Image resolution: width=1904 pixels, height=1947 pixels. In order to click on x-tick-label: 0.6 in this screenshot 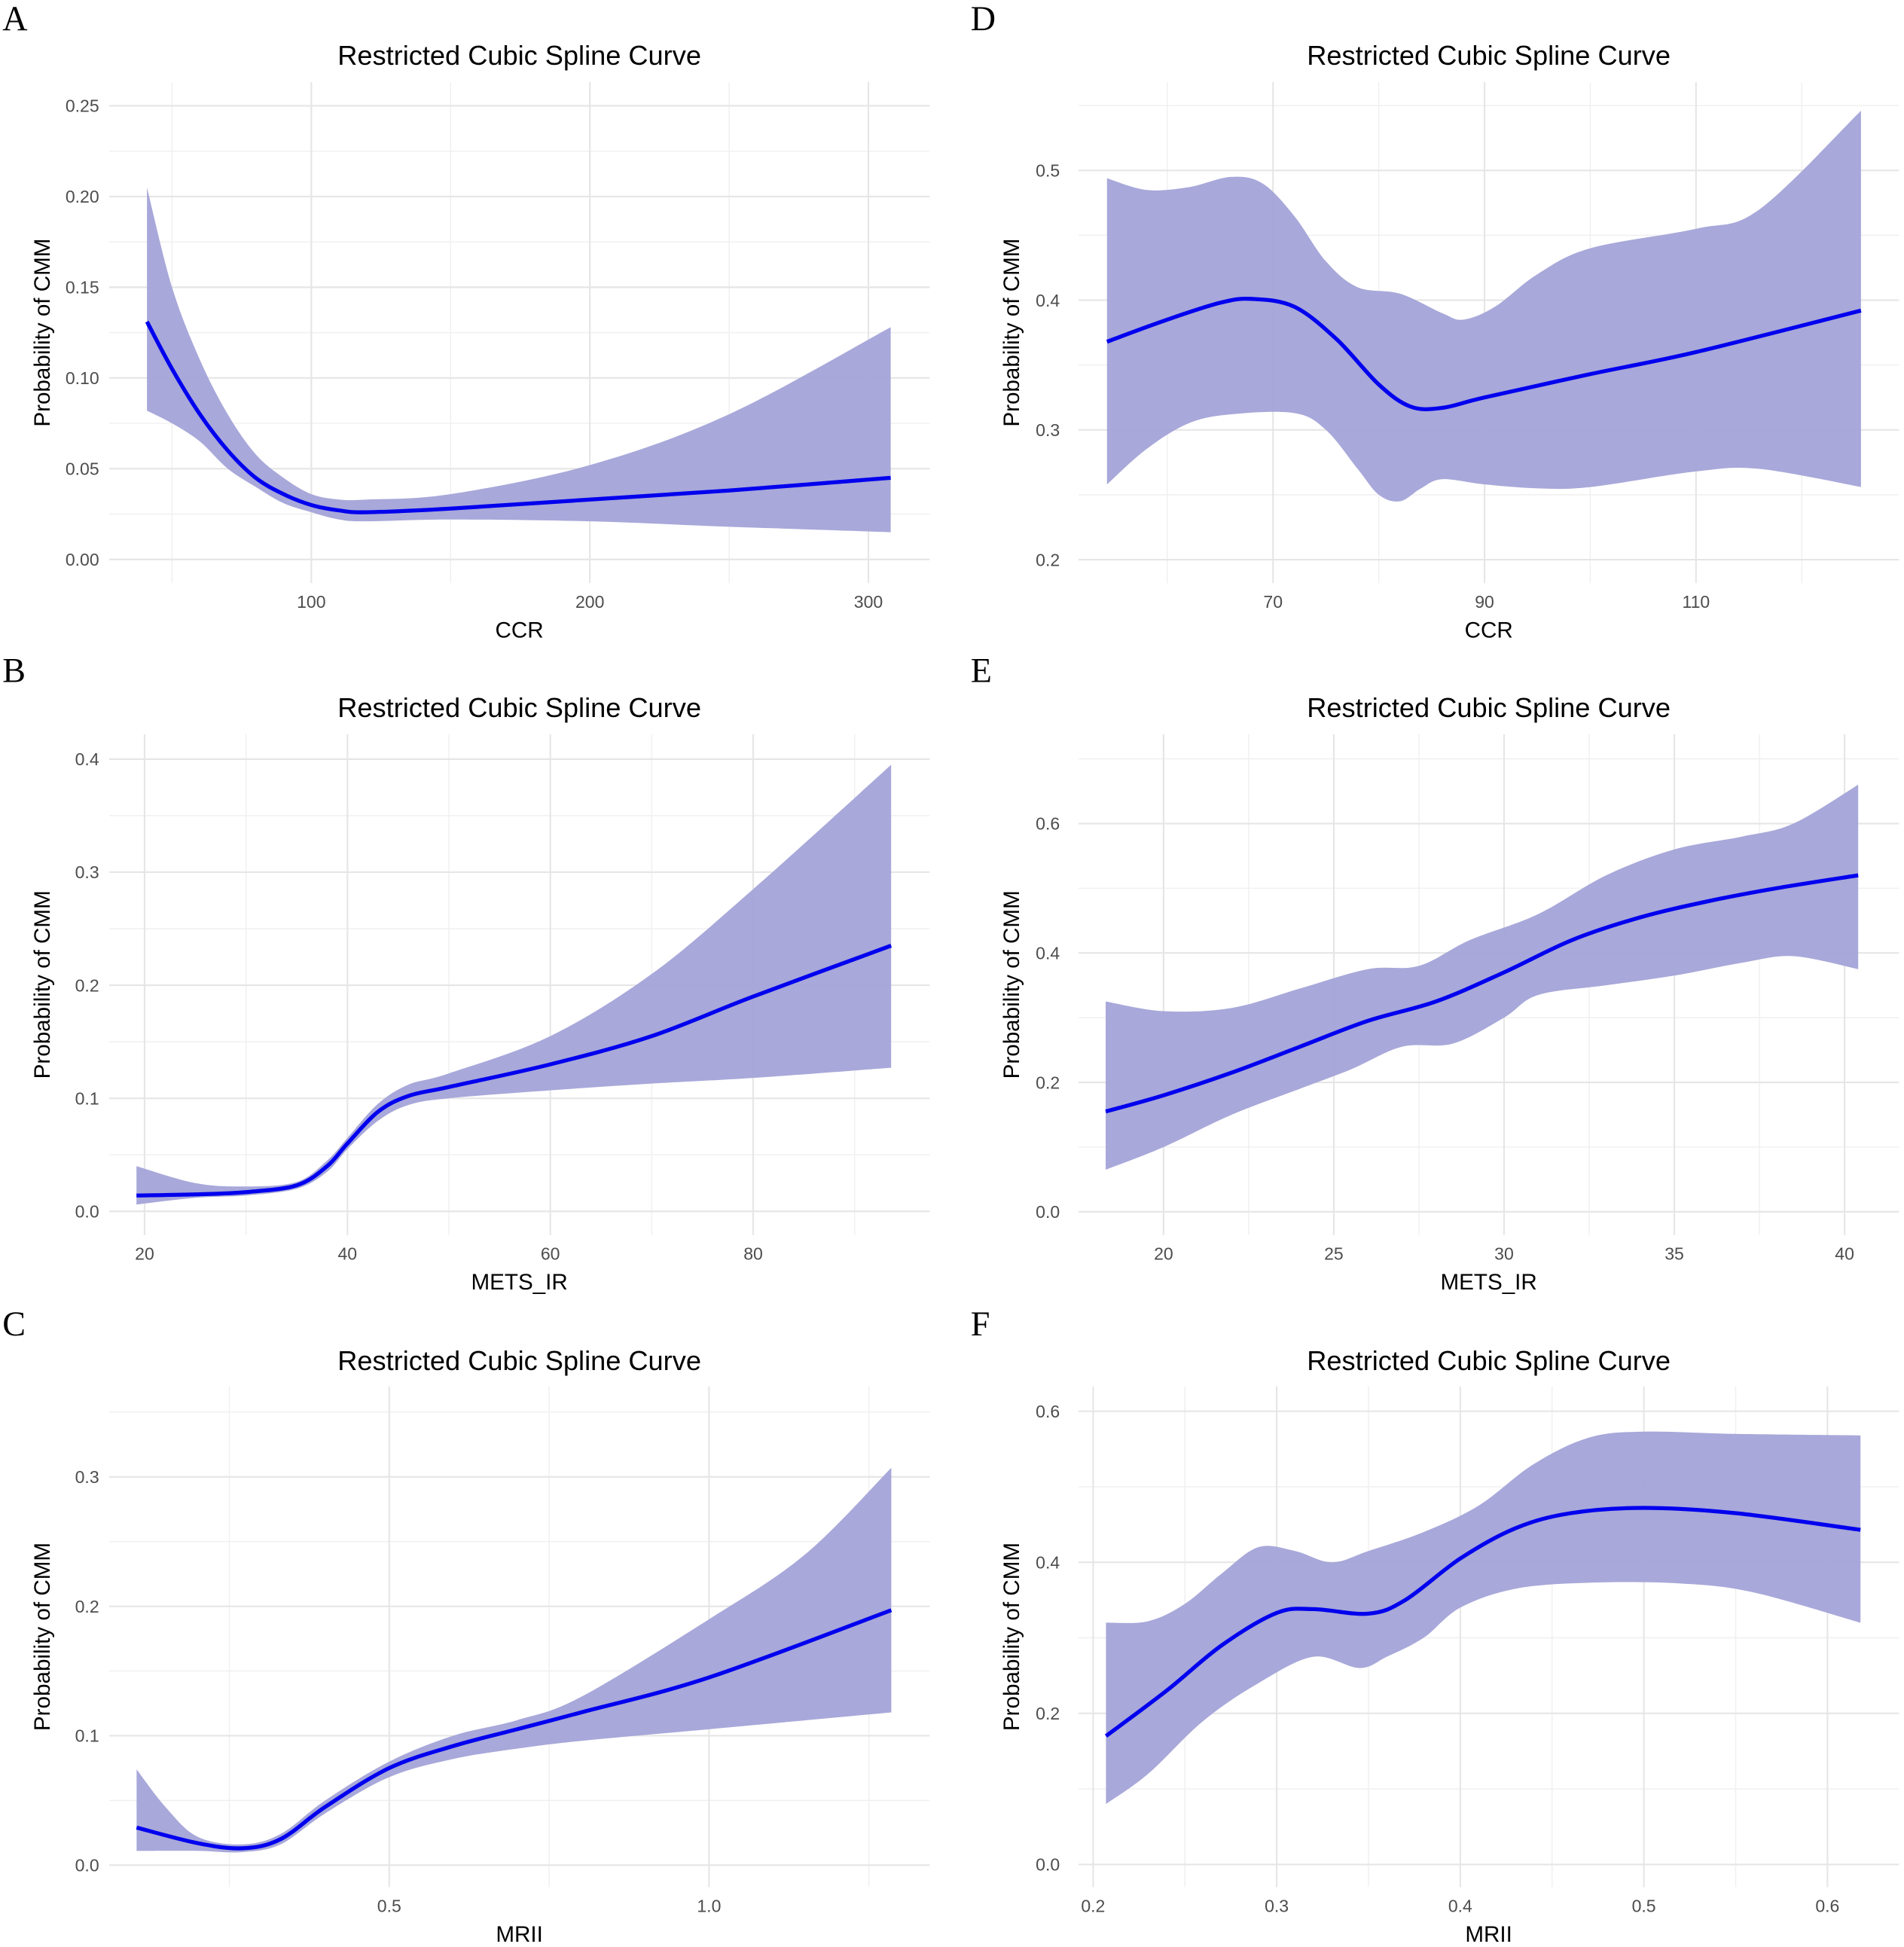, I will do `click(1827, 1905)`.